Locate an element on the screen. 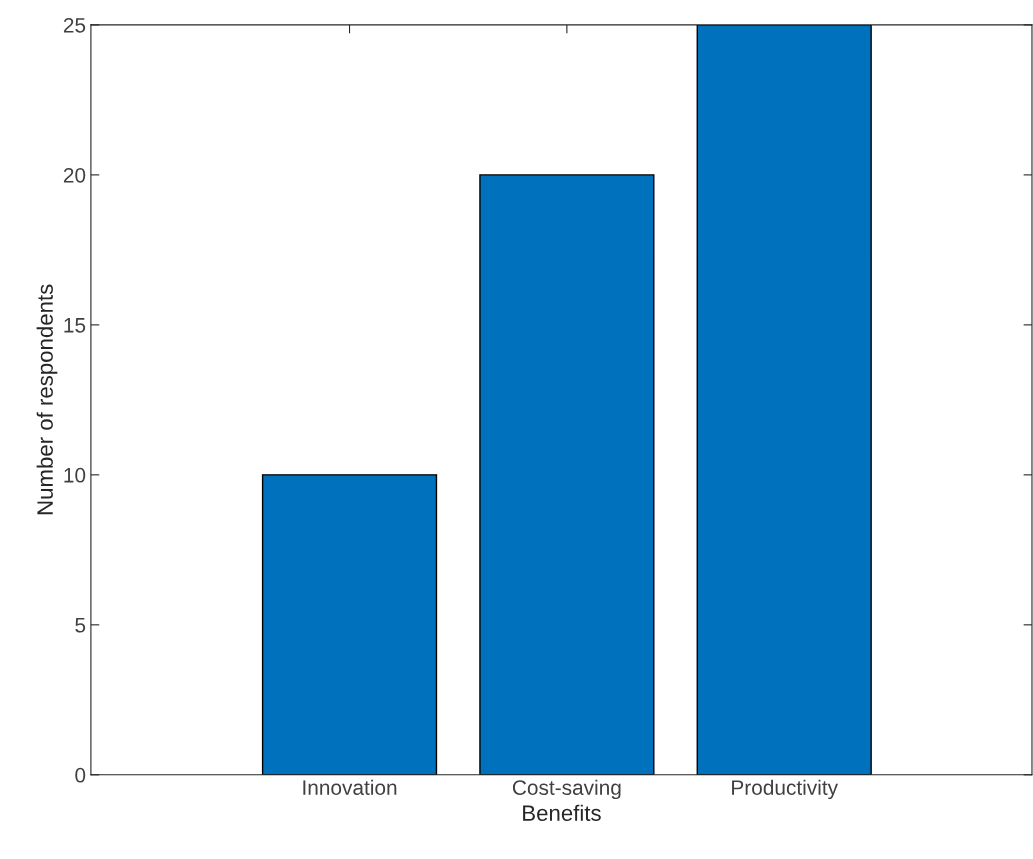 The width and height of the screenshot is (1033, 859). x-tick-label: Innovation is located at coordinates (350, 787).